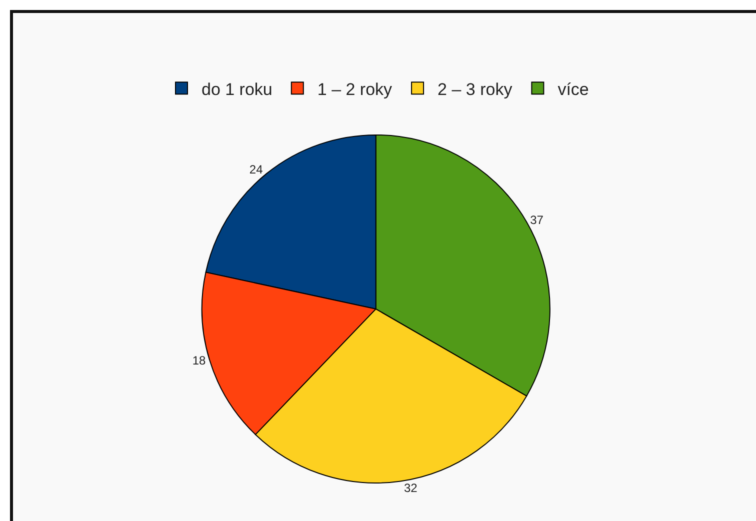 The width and height of the screenshot is (756, 521). Describe the element at coordinates (537, 220) in the screenshot. I see `data-label: 37` at that location.